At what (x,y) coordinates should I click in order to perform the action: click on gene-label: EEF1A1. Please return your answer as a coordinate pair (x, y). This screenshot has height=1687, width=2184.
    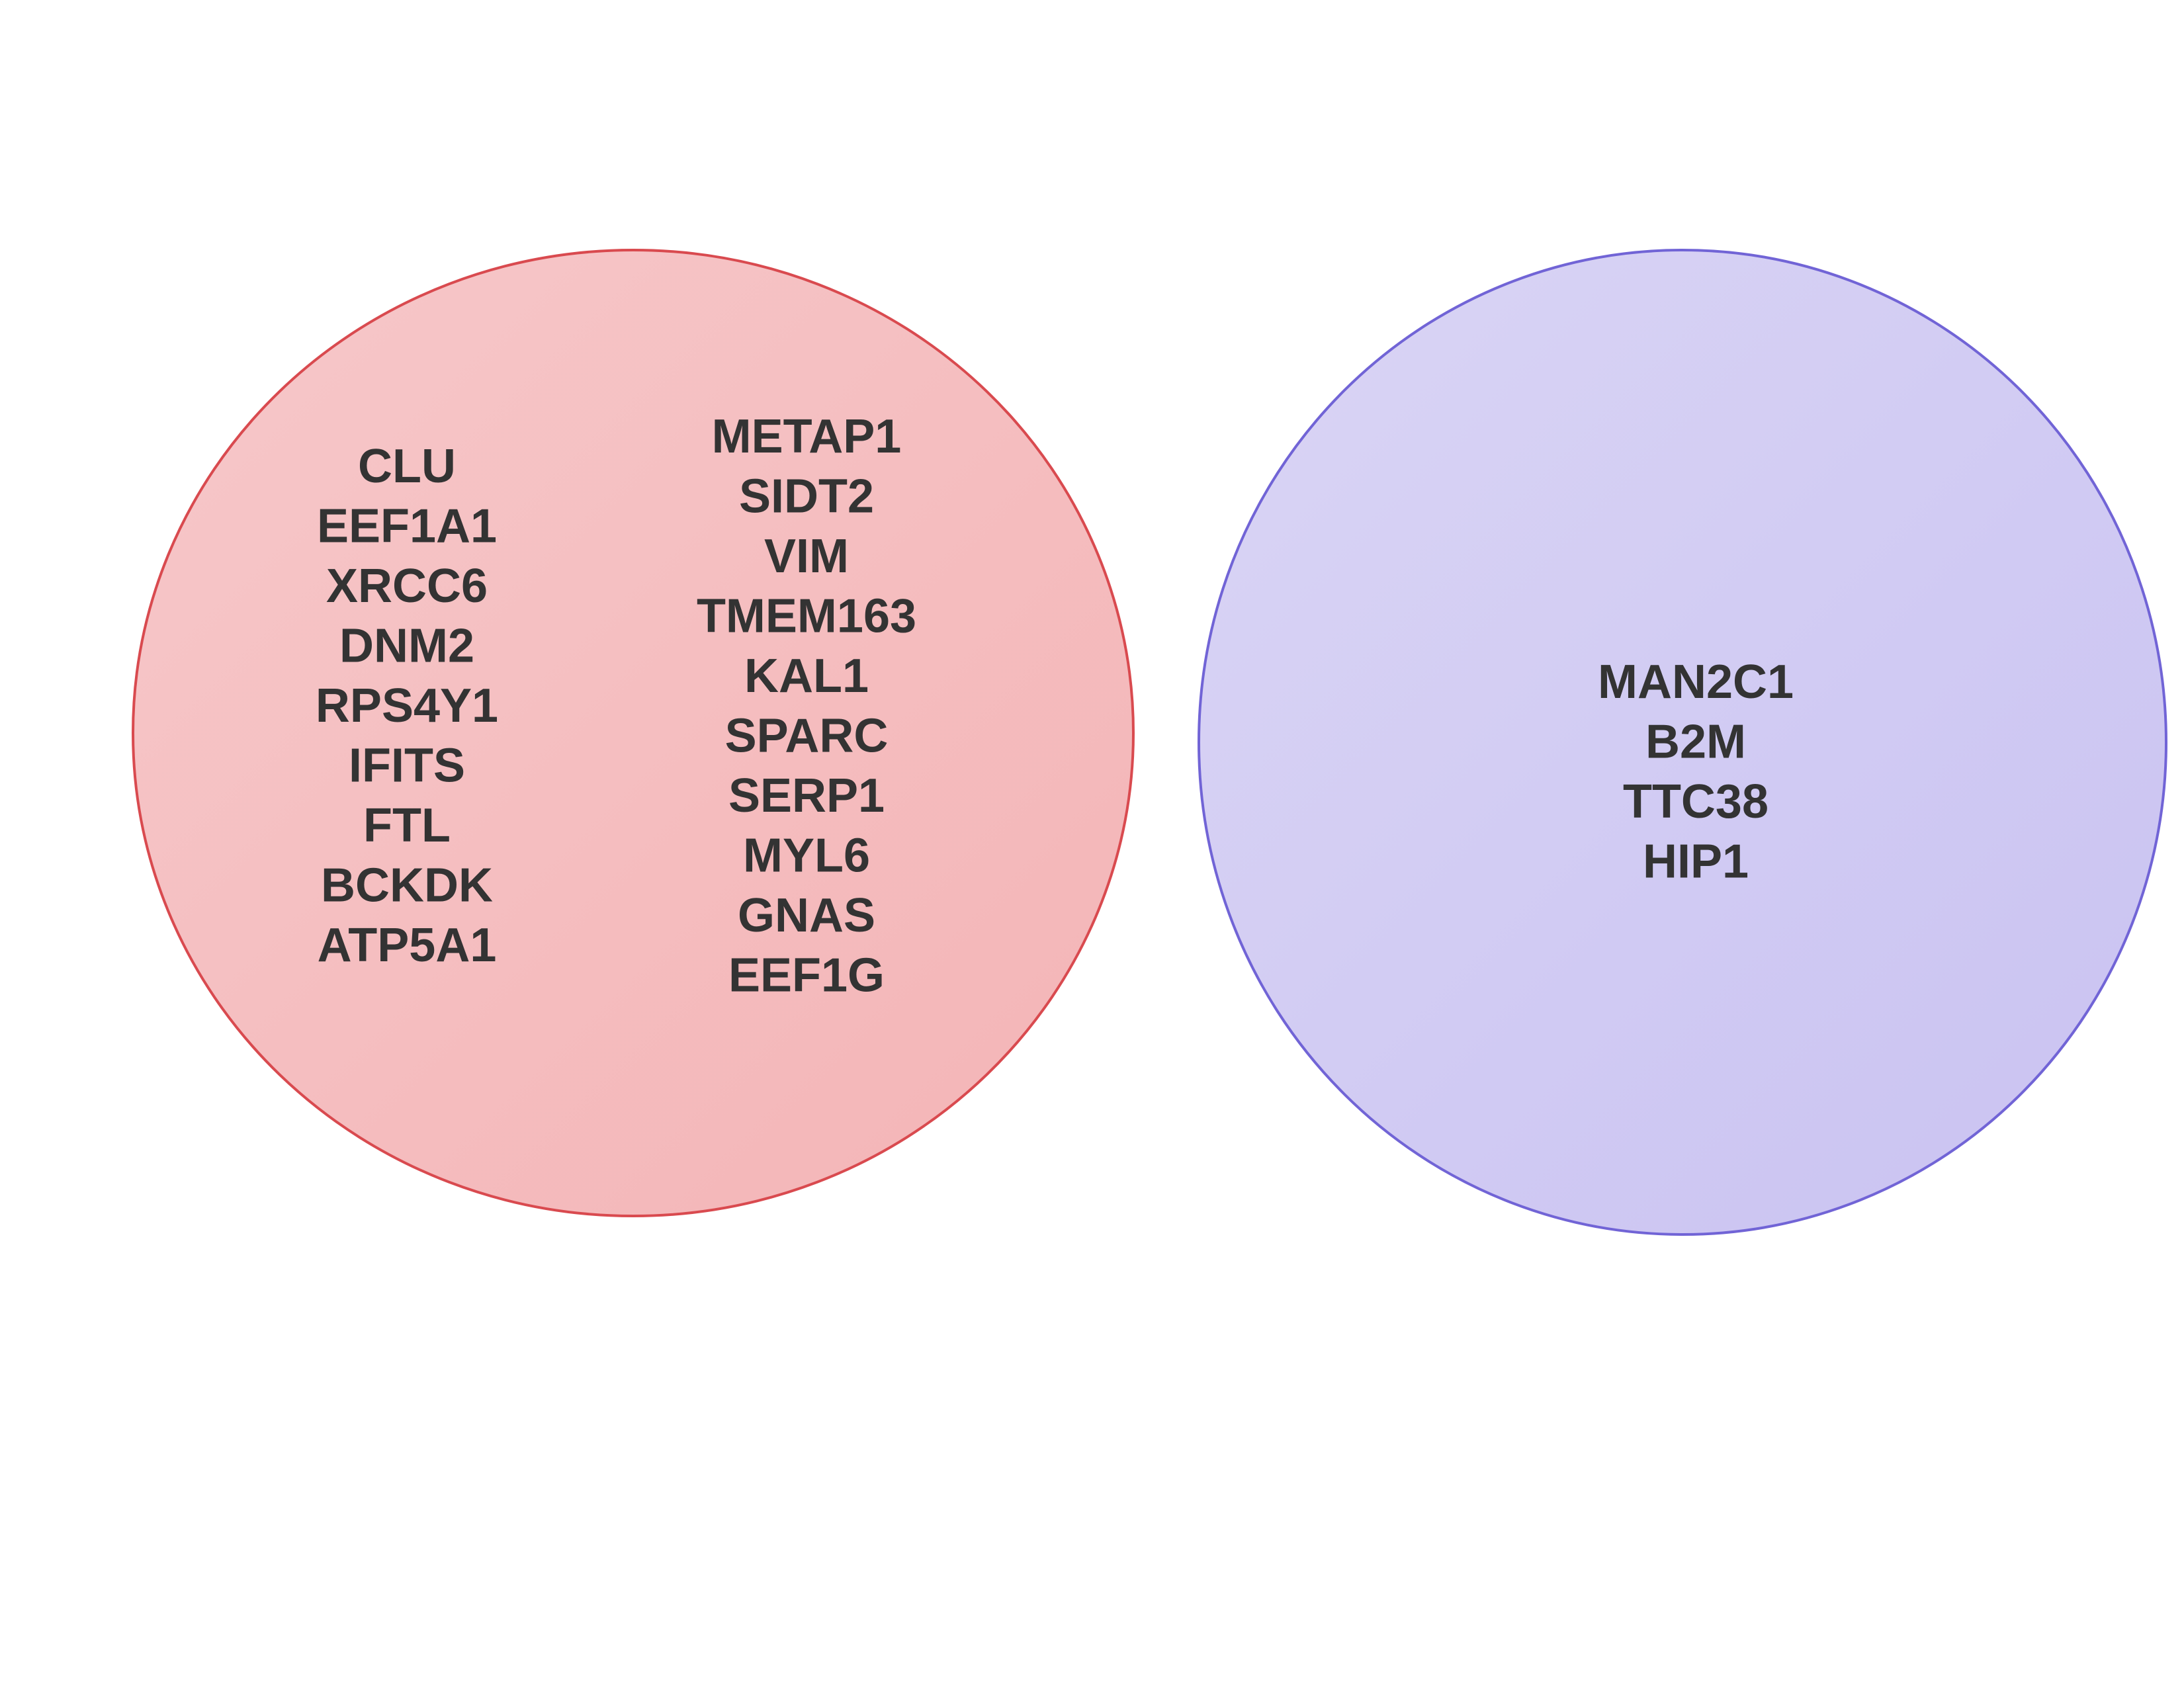
    Looking at the image, I should click on (407, 526).